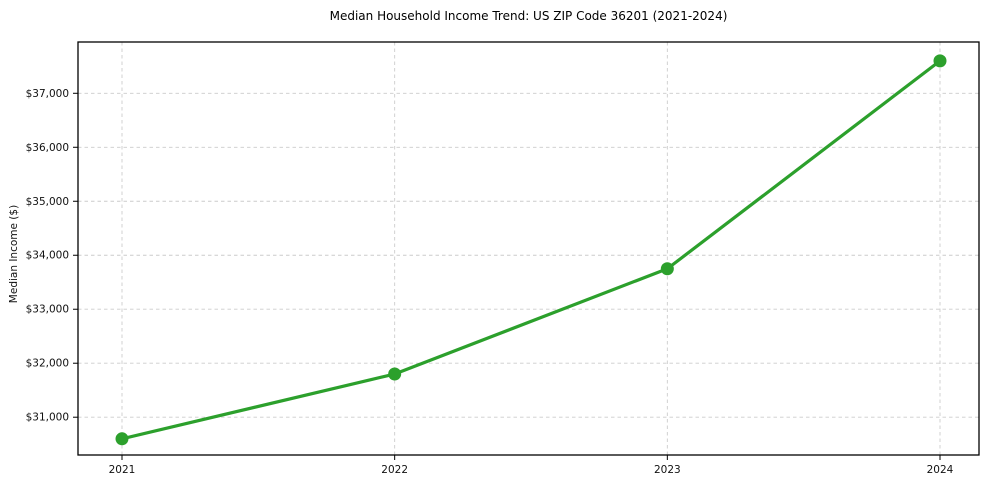 Image resolution: width=989 pixels, height=490 pixels. What do you see at coordinates (47, 94) in the screenshot?
I see `y-tick-label: $37,000` at bounding box center [47, 94].